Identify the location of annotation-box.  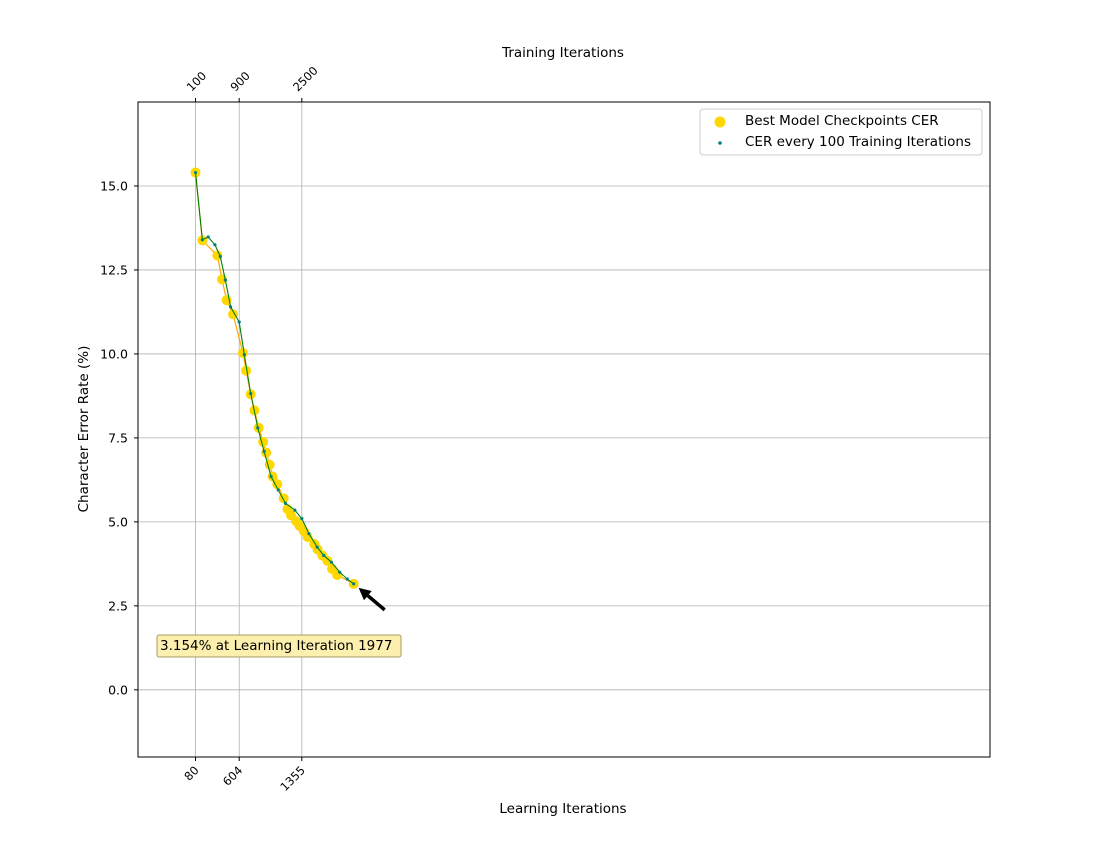
(279, 646).